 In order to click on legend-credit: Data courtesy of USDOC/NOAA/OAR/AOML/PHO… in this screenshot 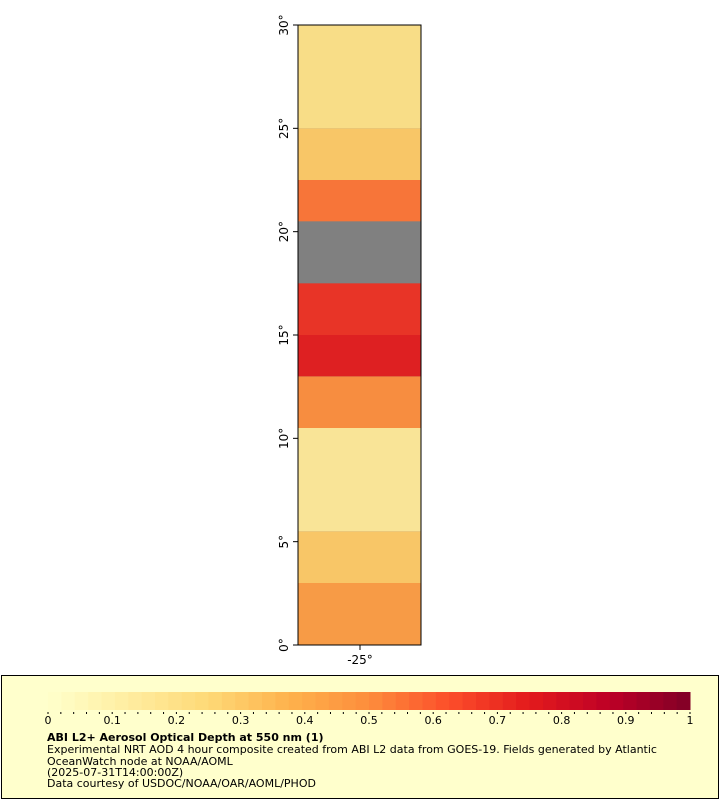, I will do `click(181, 783)`.